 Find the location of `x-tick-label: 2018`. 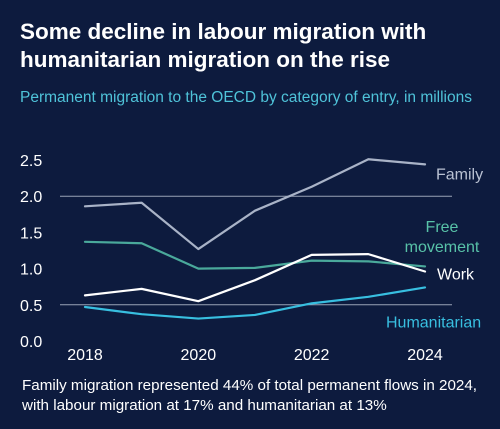

x-tick-label: 2018 is located at coordinates (85, 355).